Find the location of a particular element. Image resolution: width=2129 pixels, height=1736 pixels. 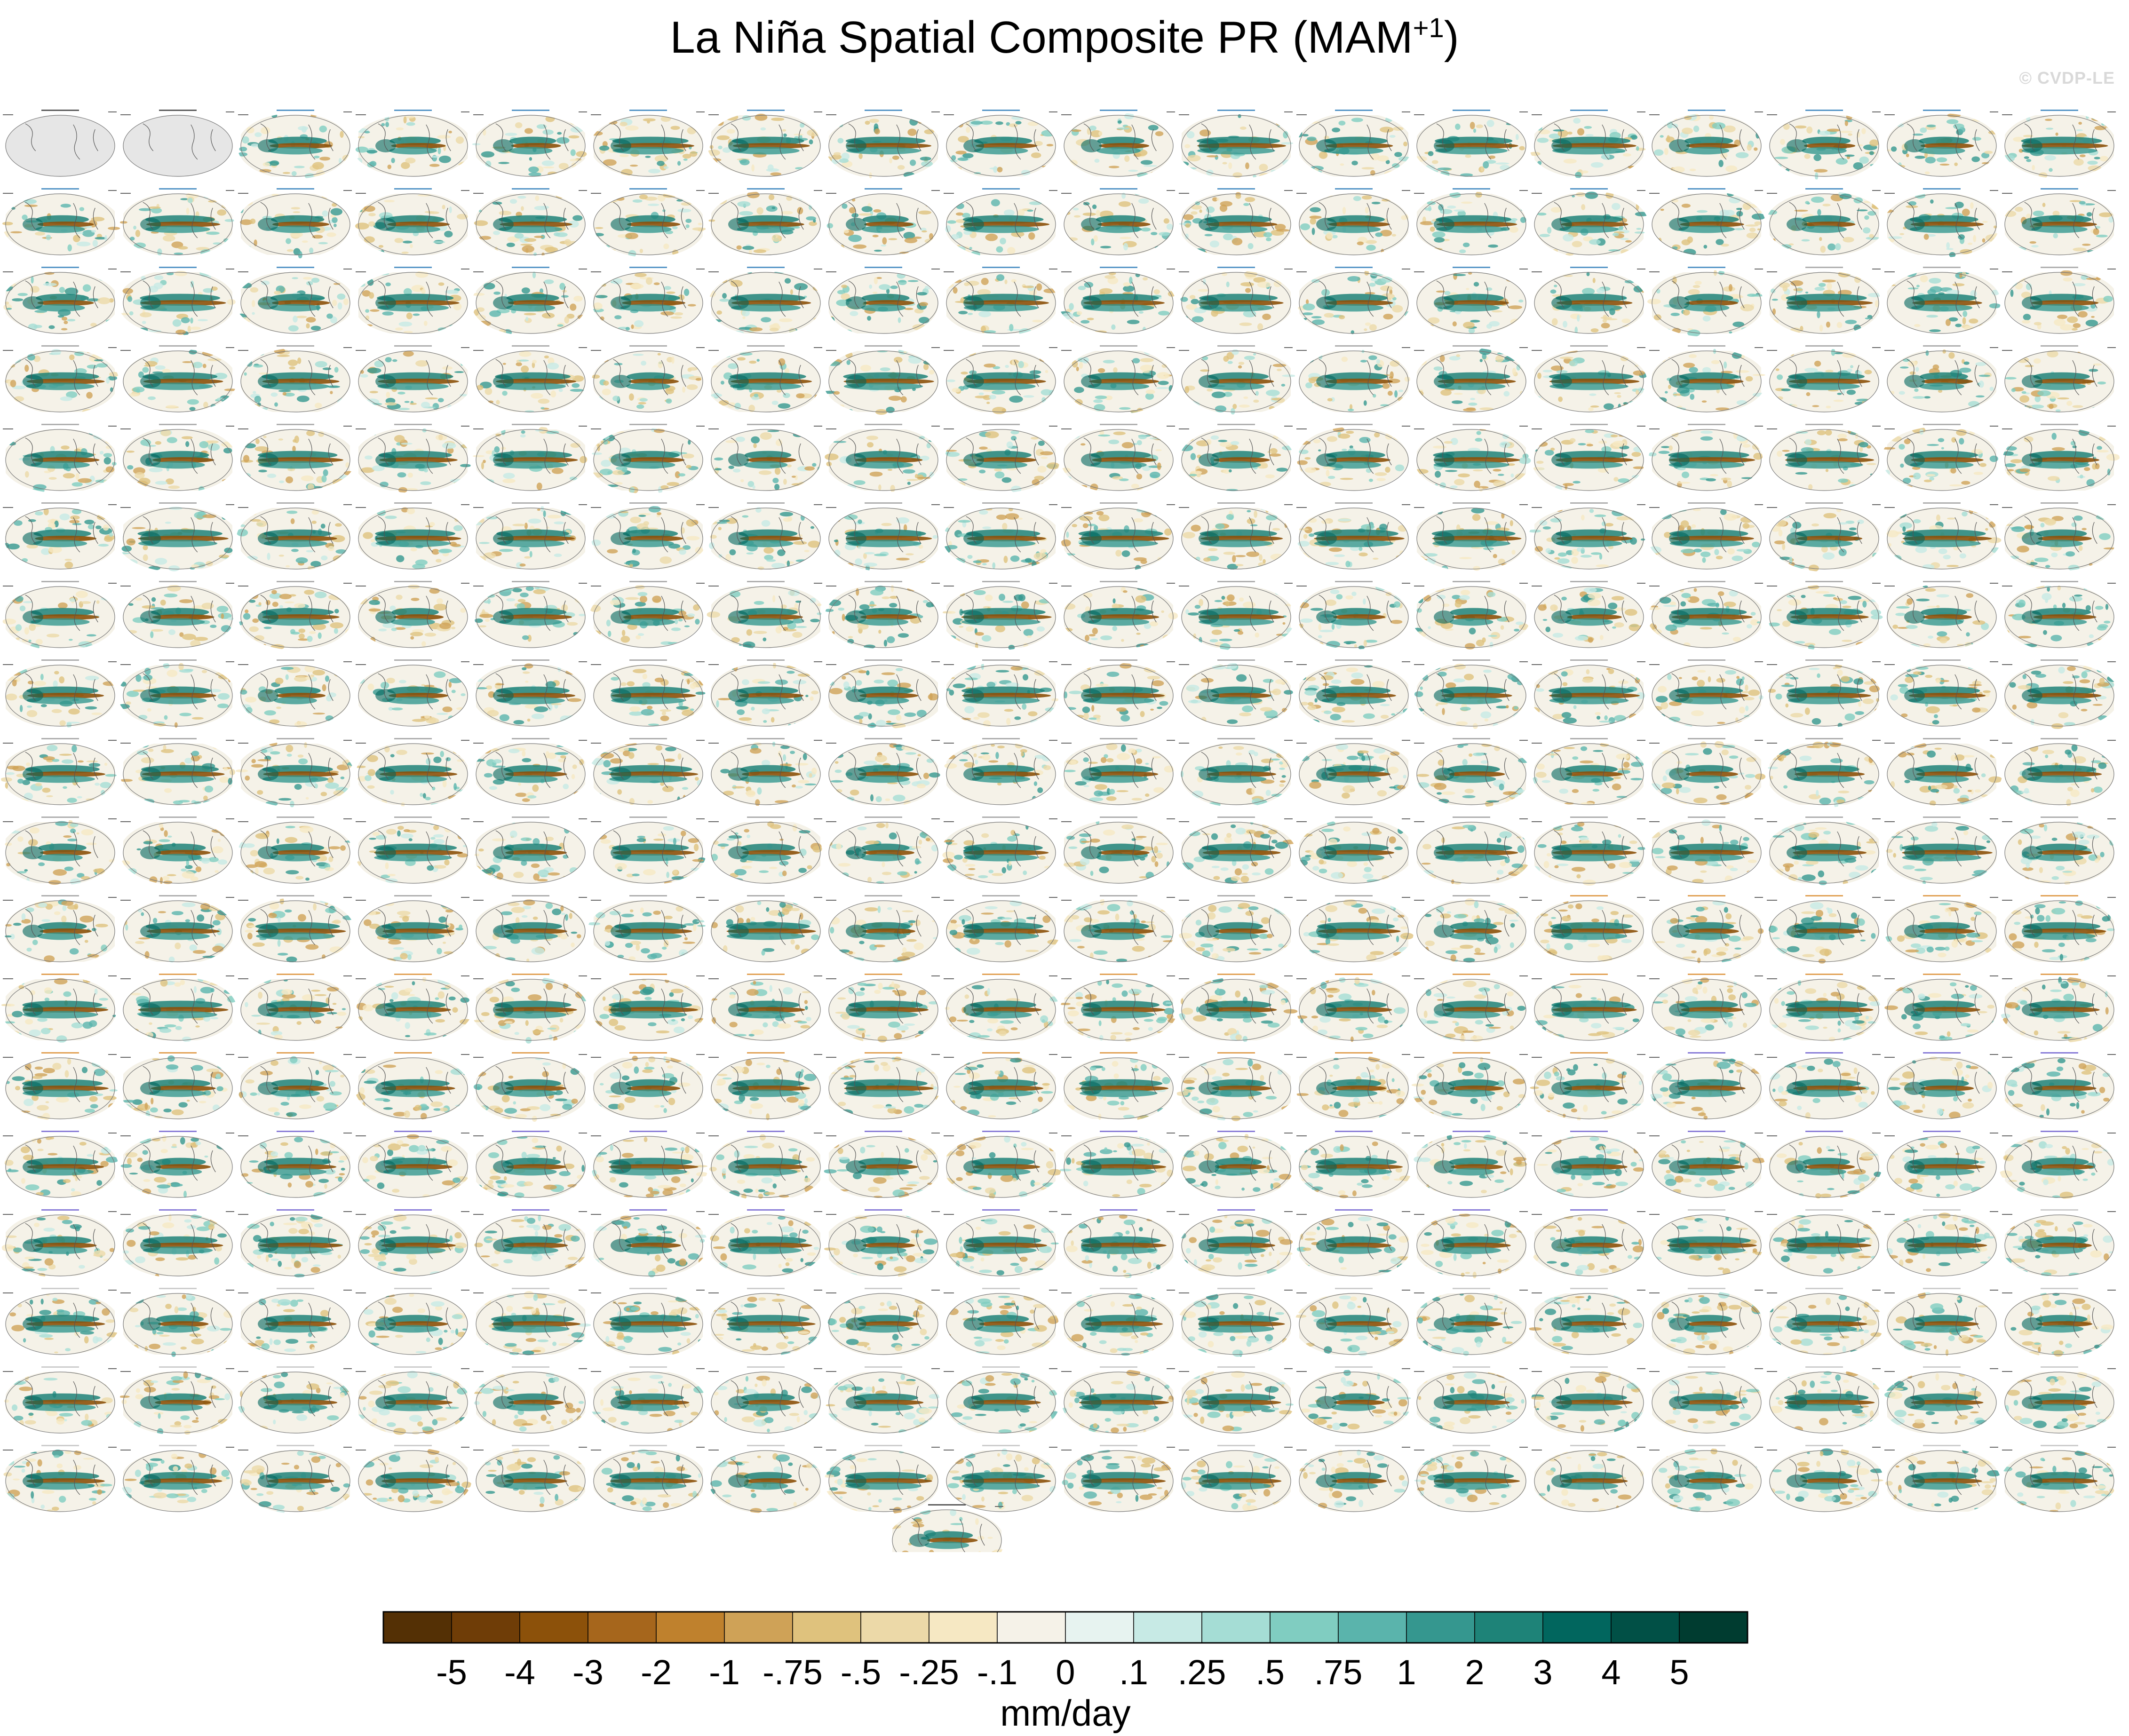

colorbar-tick-label: -2 is located at coordinates (656, 1672).